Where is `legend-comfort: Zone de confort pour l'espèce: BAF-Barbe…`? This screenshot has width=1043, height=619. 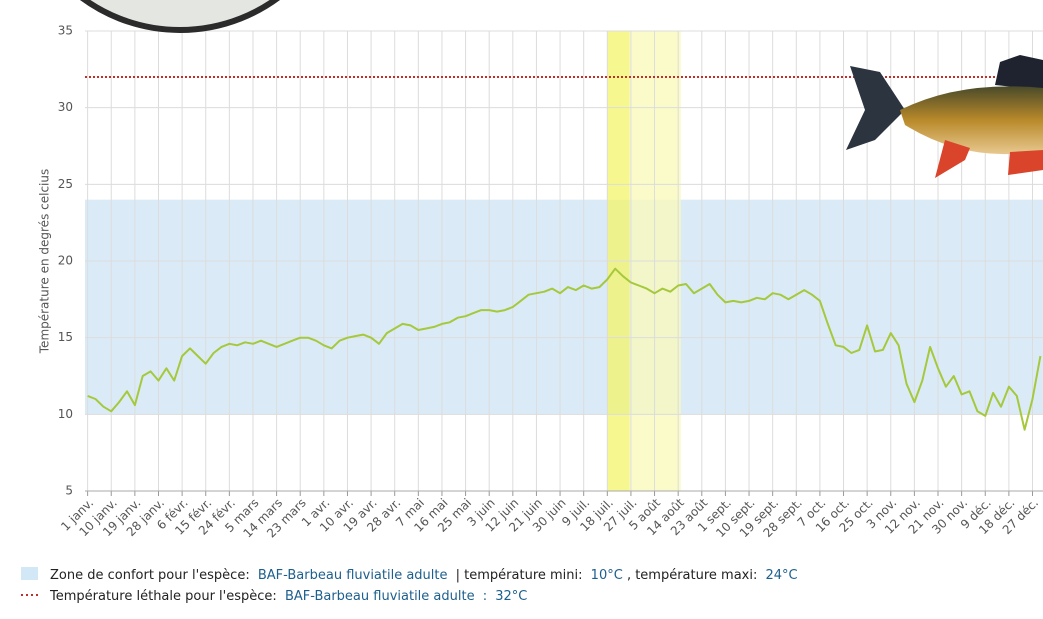 legend-comfort: Zone de confort pour l'espèce: BAF-Barbe… is located at coordinates (424, 575).